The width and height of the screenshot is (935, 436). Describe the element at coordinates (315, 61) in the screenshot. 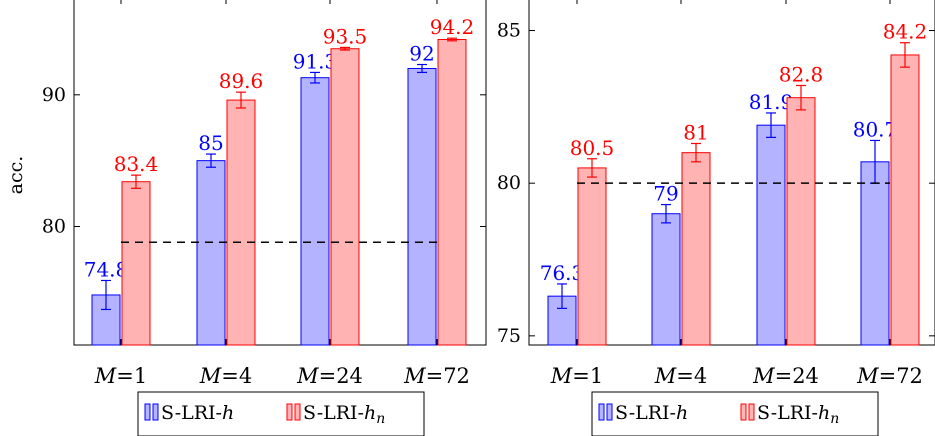

I see `data-label: 91.3` at that location.